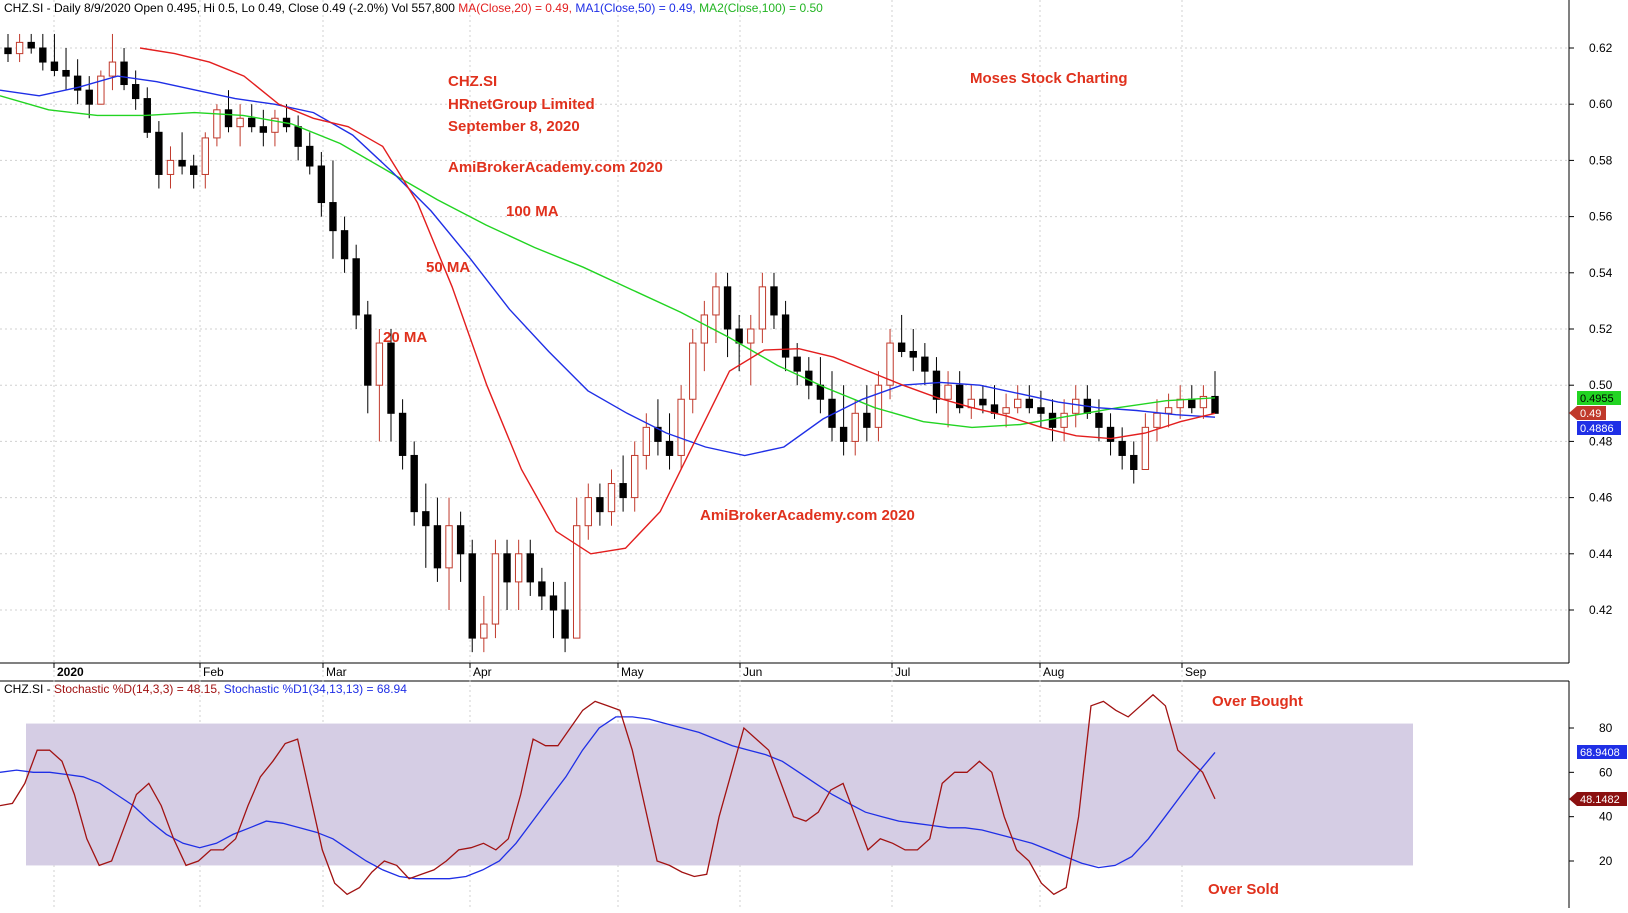 The width and height of the screenshot is (1628, 913). What do you see at coordinates (1049, 78) in the screenshot?
I see `annotation-moses: Moses Stock Charting` at bounding box center [1049, 78].